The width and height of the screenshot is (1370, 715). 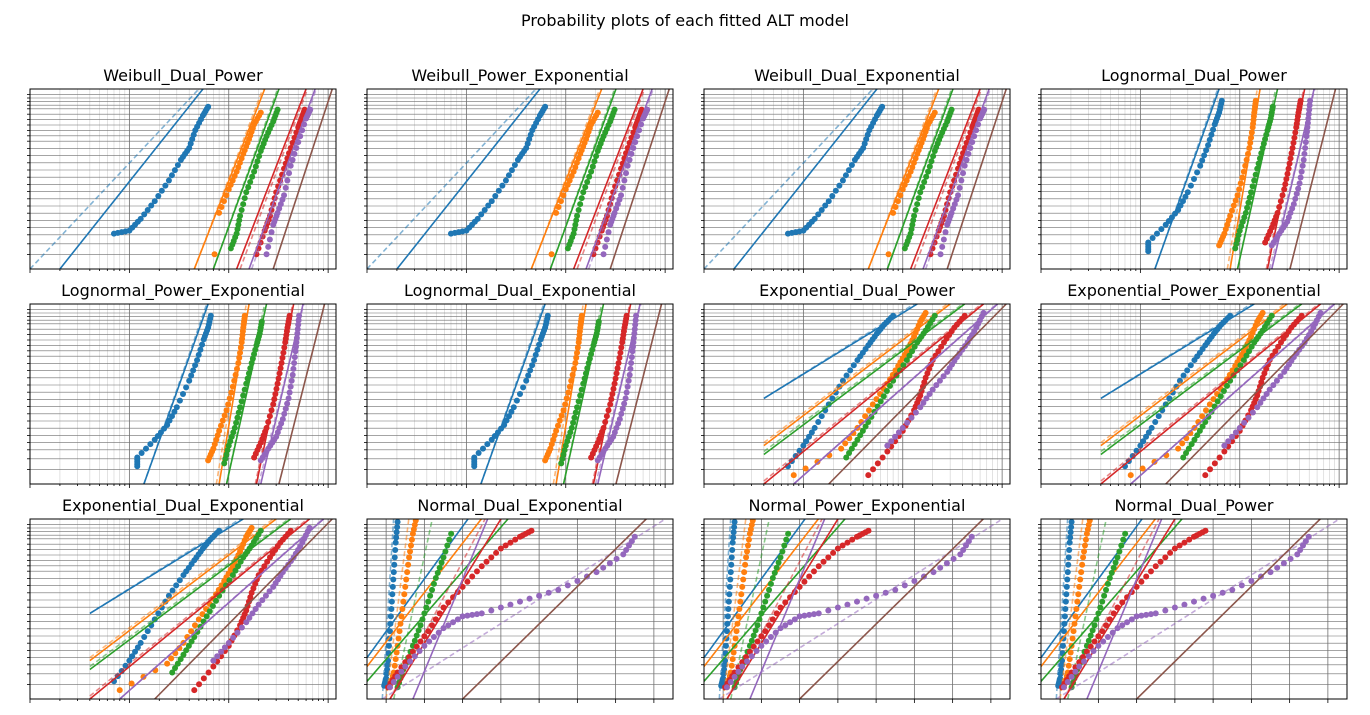 What do you see at coordinates (183, 291) in the screenshot?
I see `subplot-title: Lognormal_Power_Exponential` at bounding box center [183, 291].